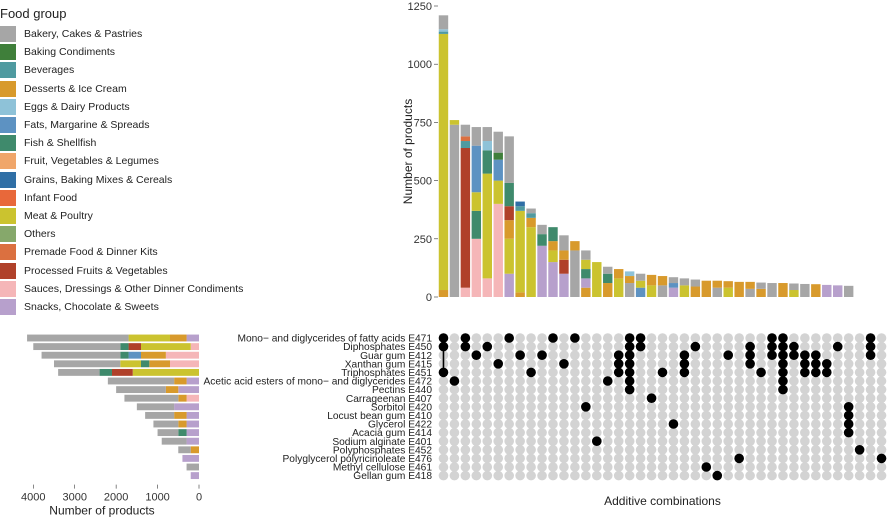 The image size is (887, 517). I want to click on legend-item: Grains, Baking Mixes & Cereals, so click(150, 180).